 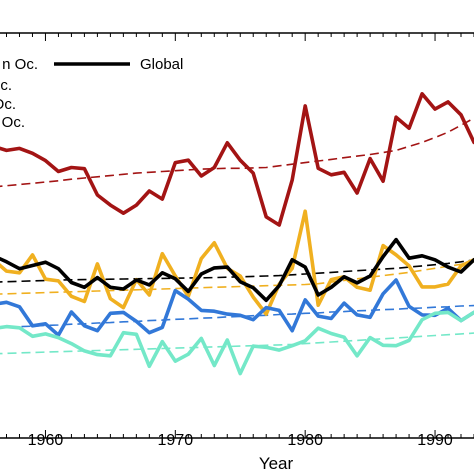 I want to click on legend: n Oc. c. Oc.Oc. Global, so click(x=91, y=93).